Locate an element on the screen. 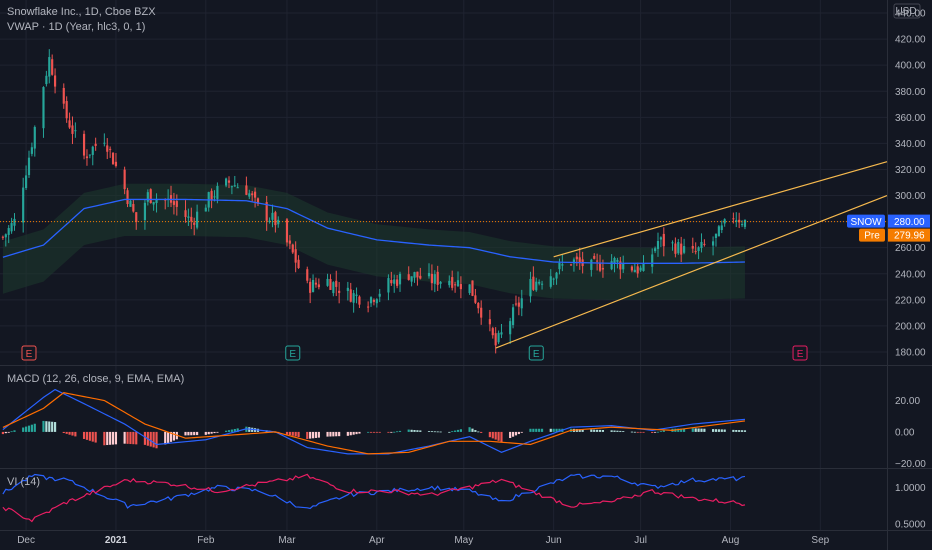 The image size is (932, 550). macd-legend: MACD (12, 26, close, 9, EMA, EMA) is located at coordinates (96, 379).